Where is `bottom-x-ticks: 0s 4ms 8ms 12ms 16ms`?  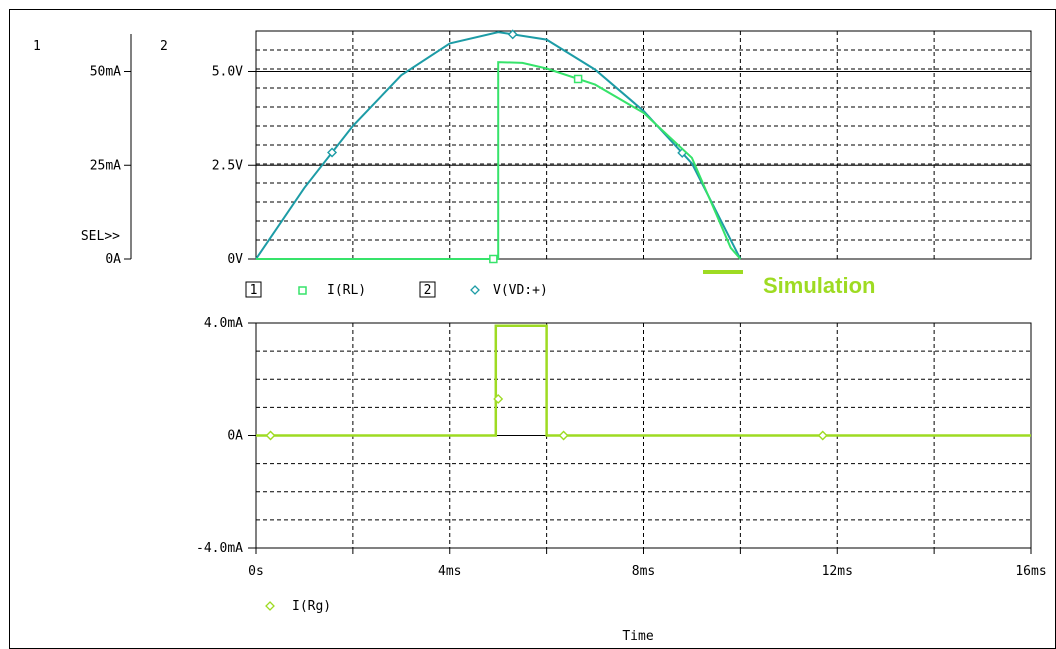 bottom-x-ticks: 0s 4ms 8ms 12ms 16ms is located at coordinates (647, 563).